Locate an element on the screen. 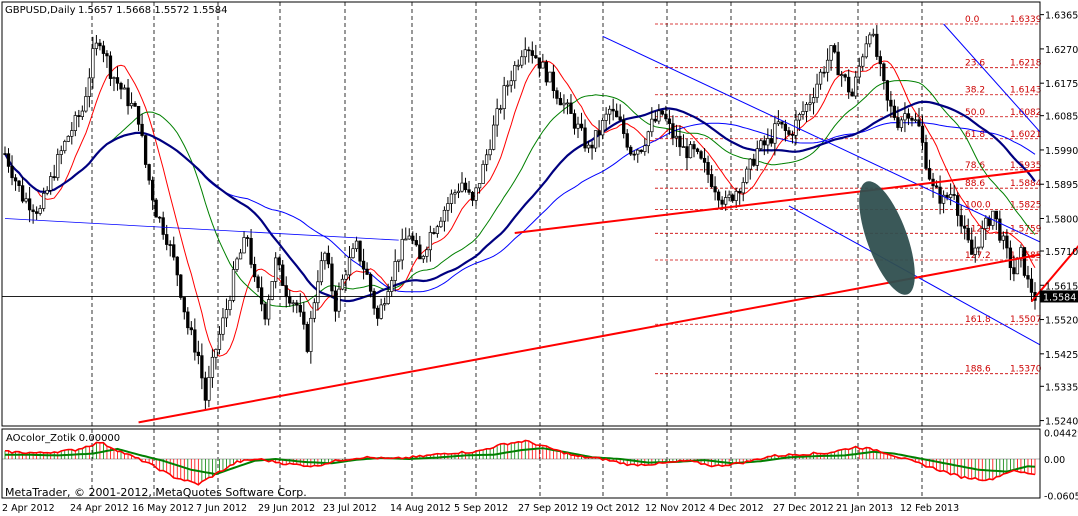  highlight-ellipse is located at coordinates (887, 238).